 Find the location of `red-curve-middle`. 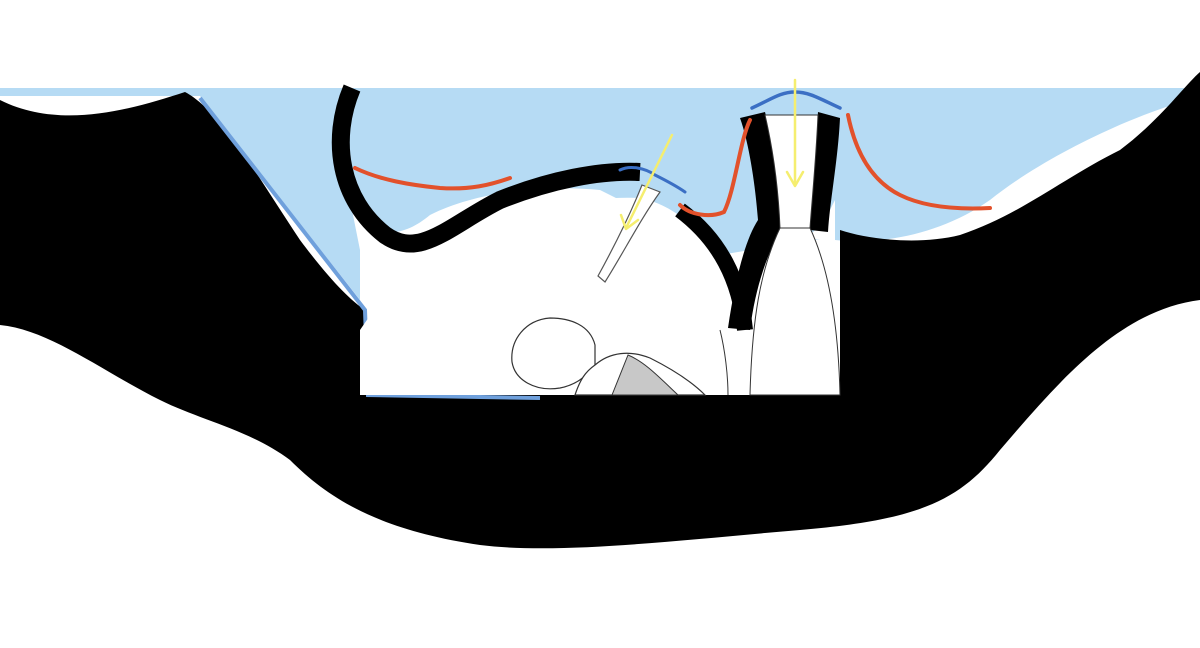

red-curve-middle is located at coordinates (715, 168).